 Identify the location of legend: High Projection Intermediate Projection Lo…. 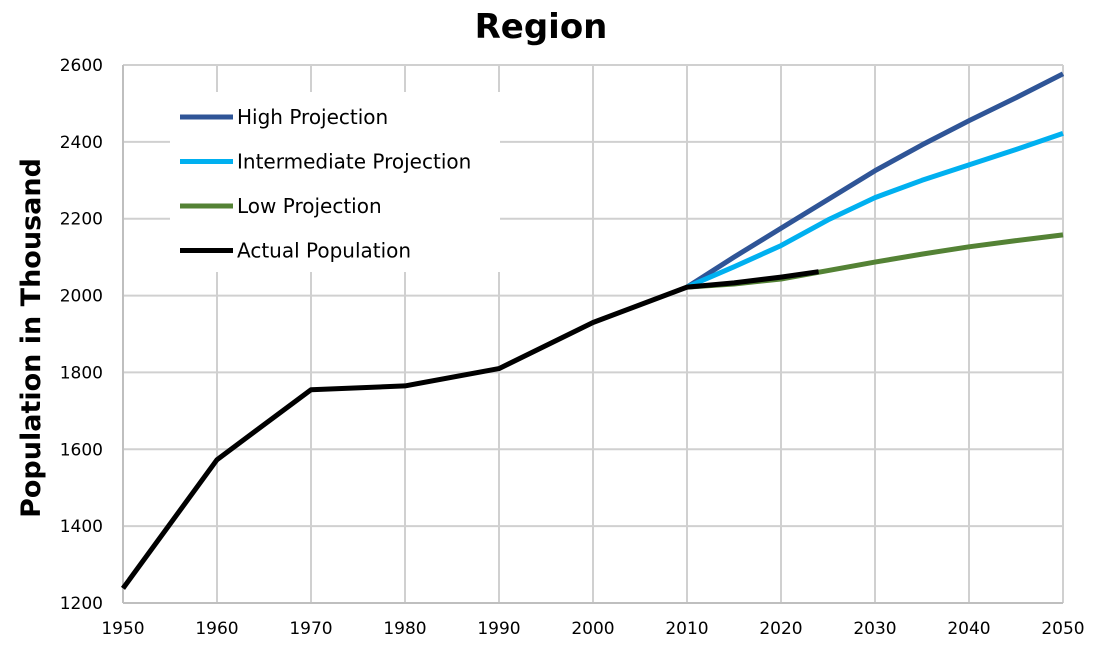
(335, 182).